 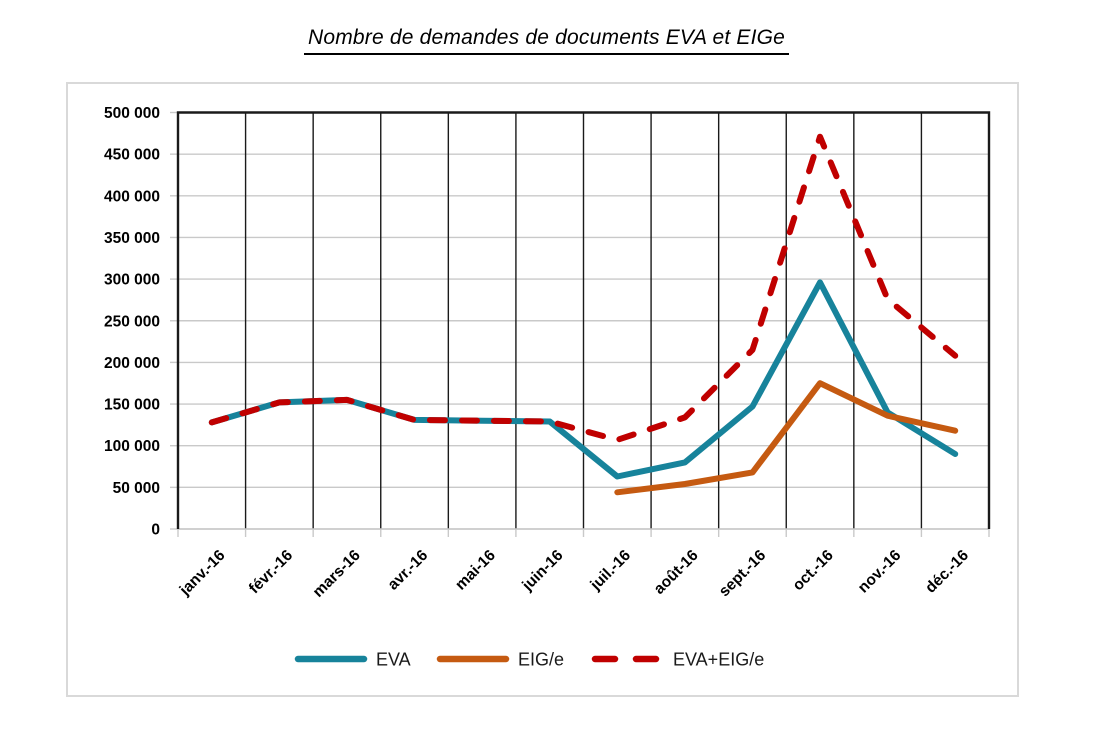 What do you see at coordinates (786, 438) in the screenshot?
I see `series-line-eig-e` at bounding box center [786, 438].